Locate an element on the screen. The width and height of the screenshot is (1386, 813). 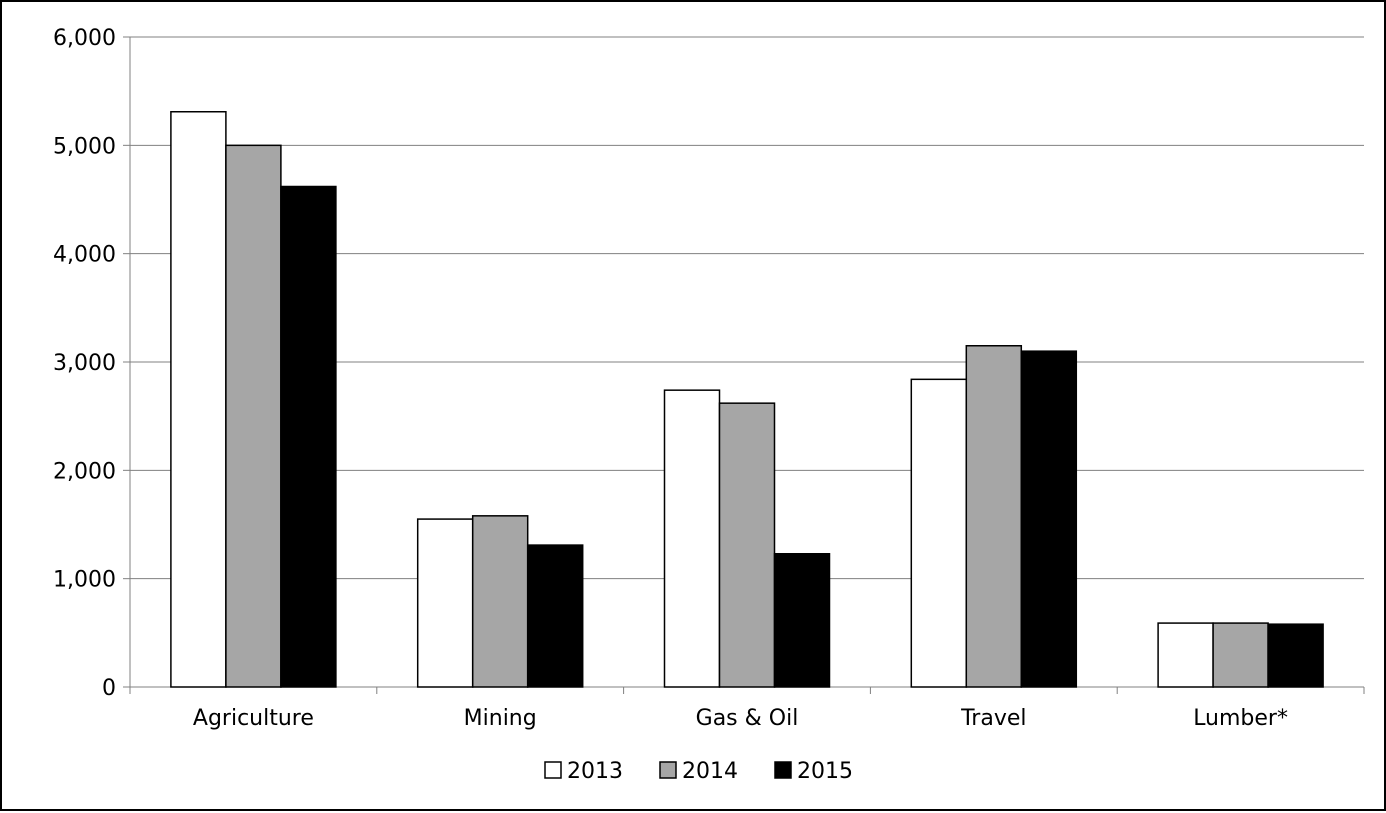
y-tick-label: 0 is located at coordinates (109, 688).